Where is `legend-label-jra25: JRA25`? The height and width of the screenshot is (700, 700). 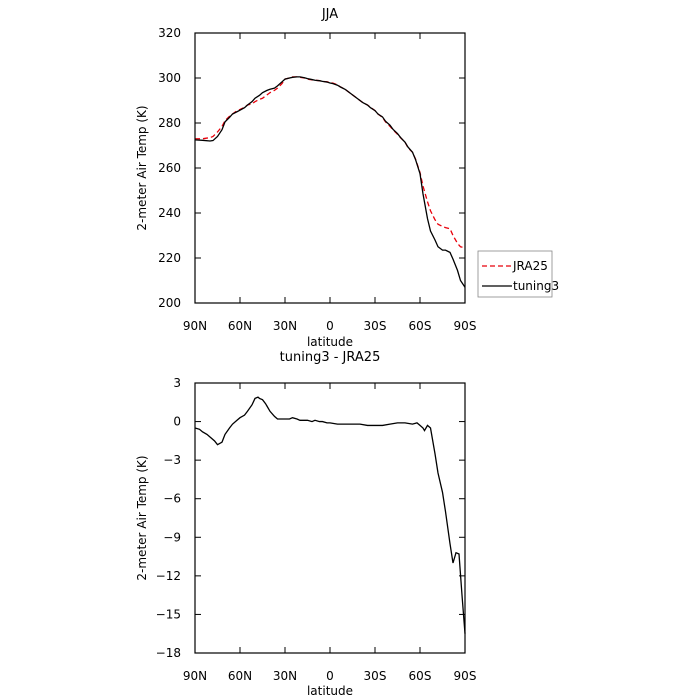 legend-label-jra25: JRA25 is located at coordinates (530, 266).